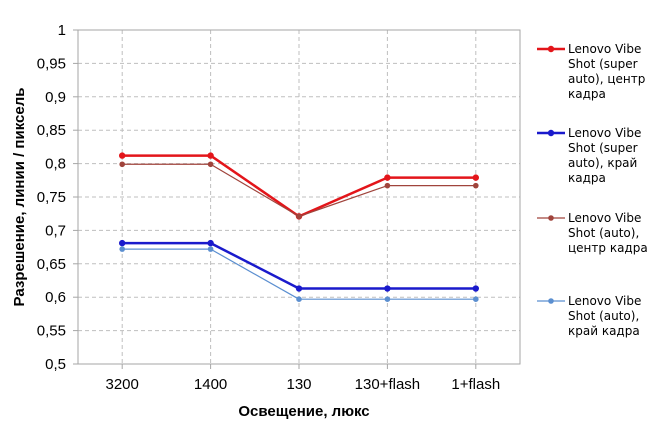 Image resolution: width=662 pixels, height=441 pixels. I want to click on y-axis-title: Разрешение, линии / пиксель, so click(19, 197).